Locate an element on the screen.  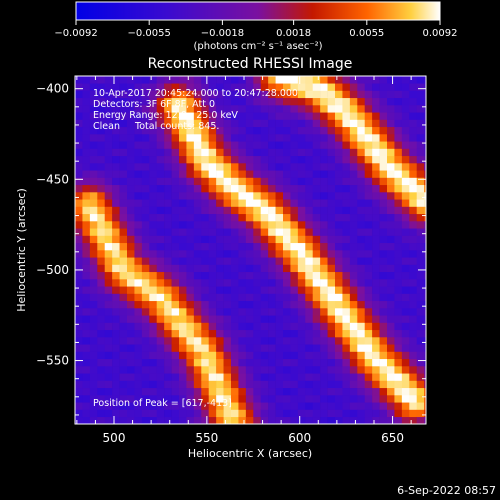
colorbar-tick-label: 0.0055 is located at coordinates (366, 33).